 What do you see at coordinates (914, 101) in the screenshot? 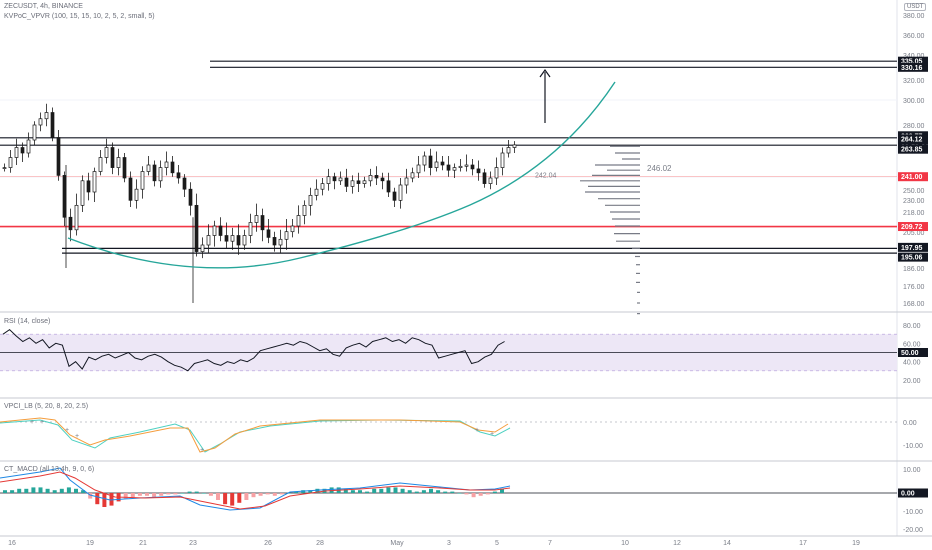
I see `price-tick-label: 300.00` at bounding box center [914, 101].